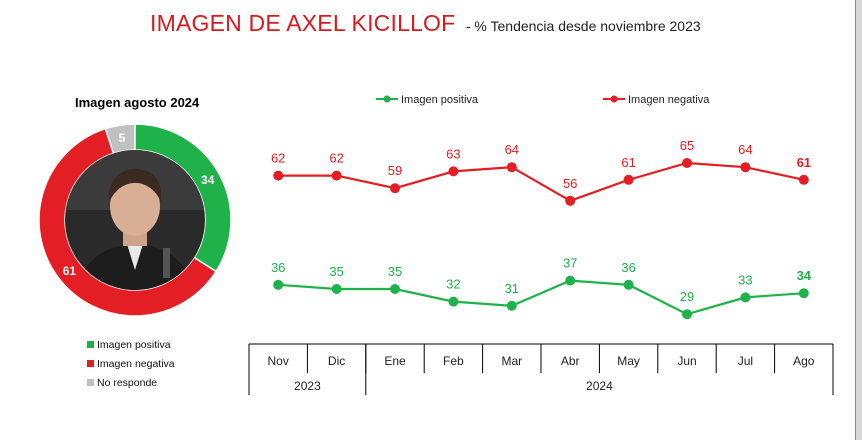 This screenshot has height=440, width=862. I want to click on series-imagen-positiva: 36 35 35 32 31 37 36 29 33 34, so click(541, 288).